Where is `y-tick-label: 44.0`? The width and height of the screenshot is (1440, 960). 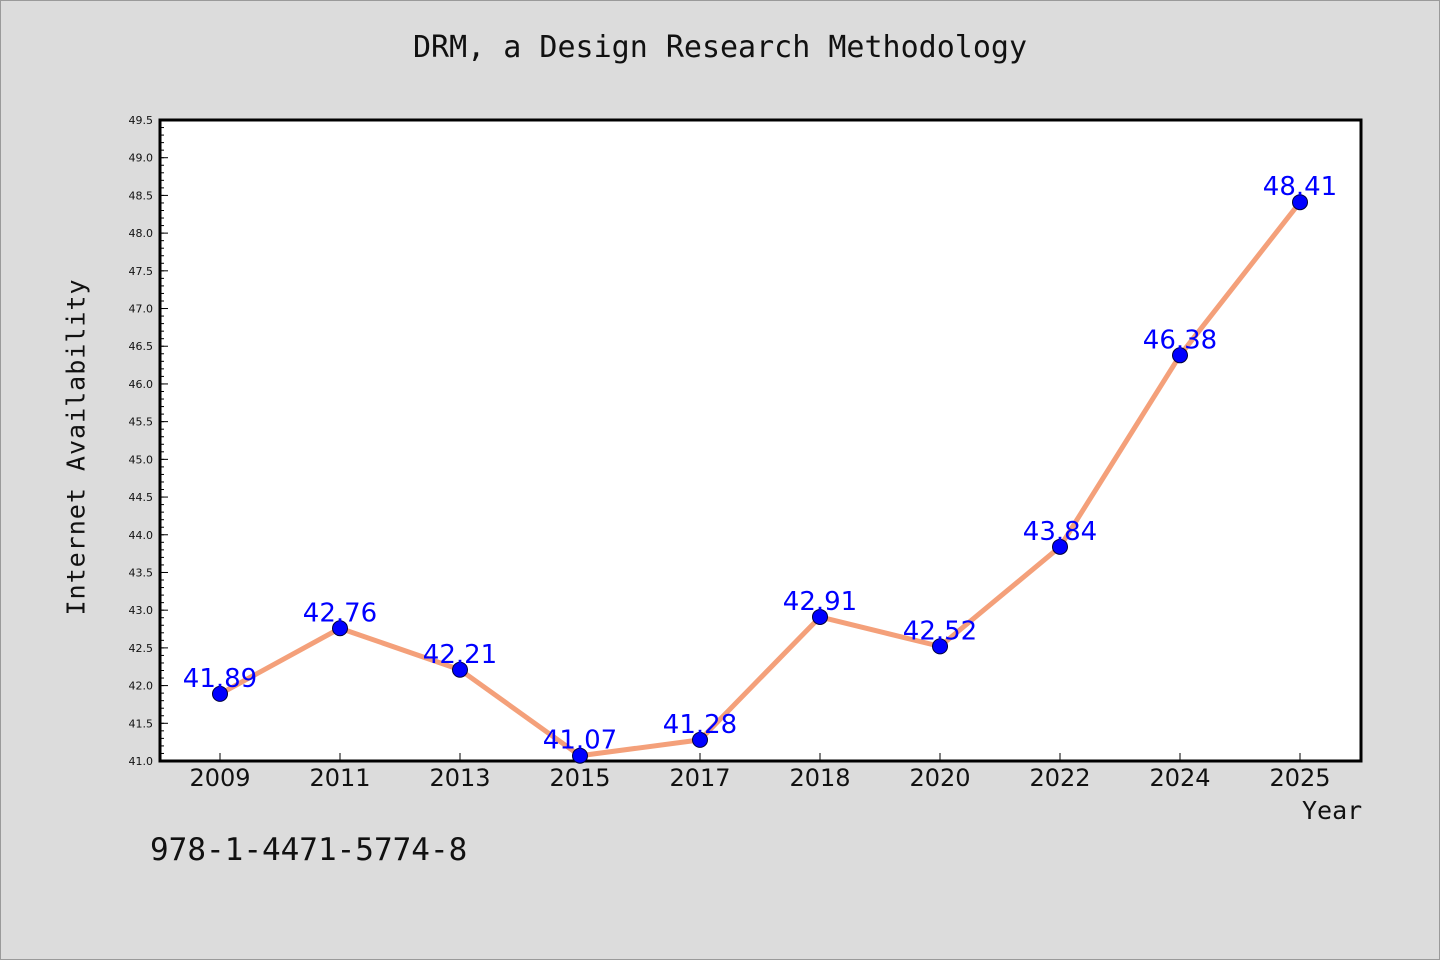 y-tick-label: 44.0 is located at coordinates (141, 535).